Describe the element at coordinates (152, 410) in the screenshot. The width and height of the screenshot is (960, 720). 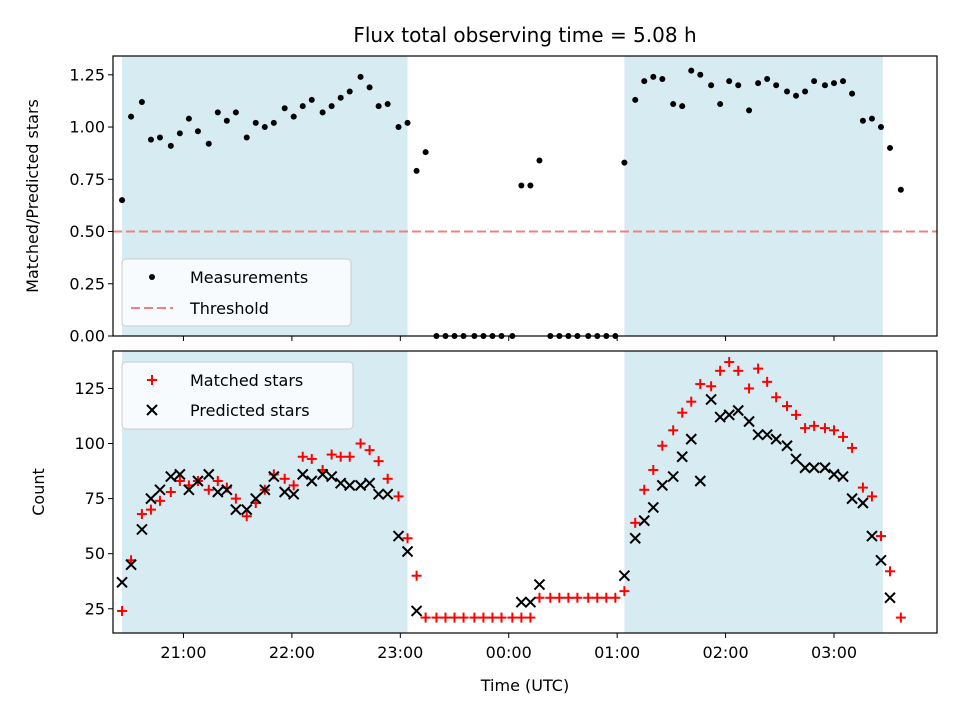
I see `legend-predicted-marker-b` at that location.